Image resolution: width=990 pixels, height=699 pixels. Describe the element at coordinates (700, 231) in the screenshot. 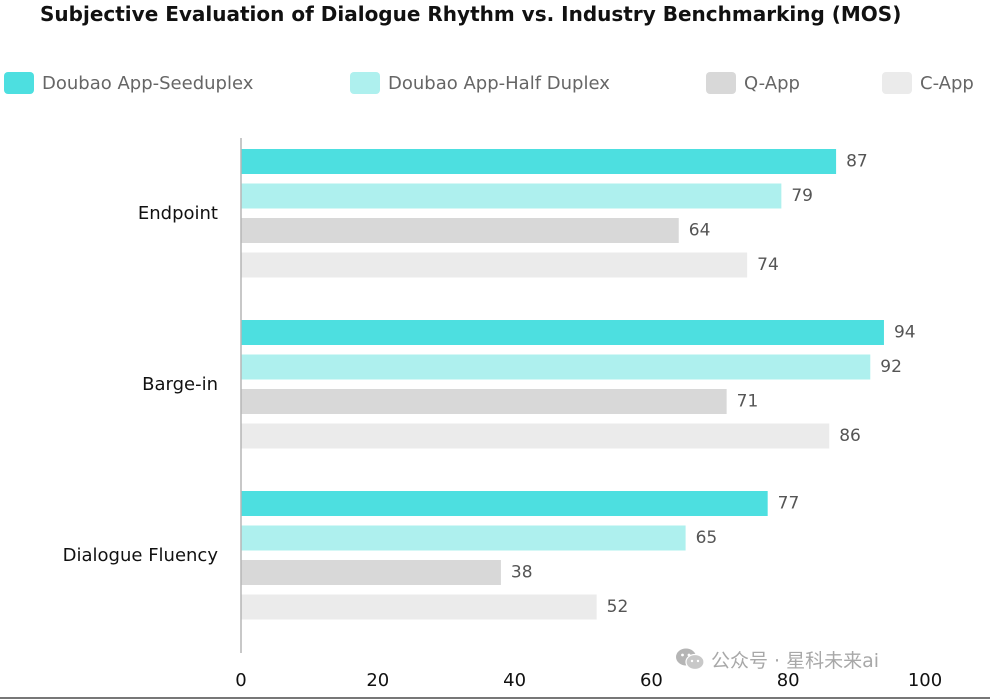

I see `bar-value-label: 64` at that location.